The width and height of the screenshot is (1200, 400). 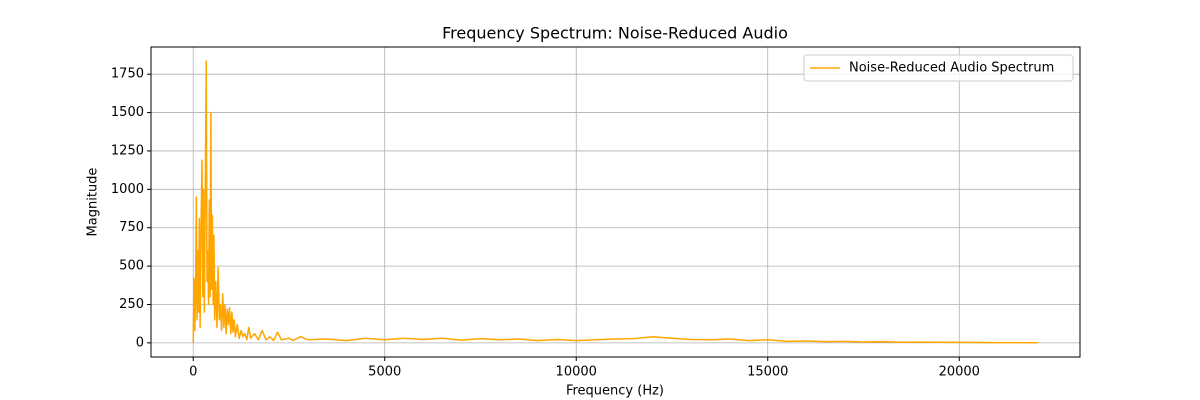 What do you see at coordinates (615, 33) in the screenshot?
I see `chart-title: Frequency Spectrum: Noise-Reduced Audio` at bounding box center [615, 33].